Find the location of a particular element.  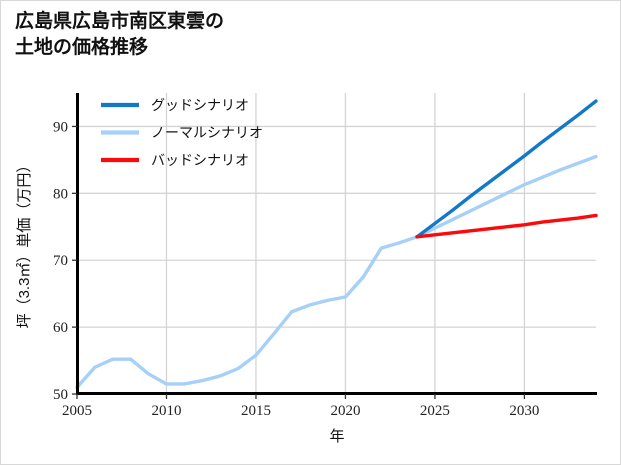

y-tick-label-80: 80 is located at coordinates (60, 194).